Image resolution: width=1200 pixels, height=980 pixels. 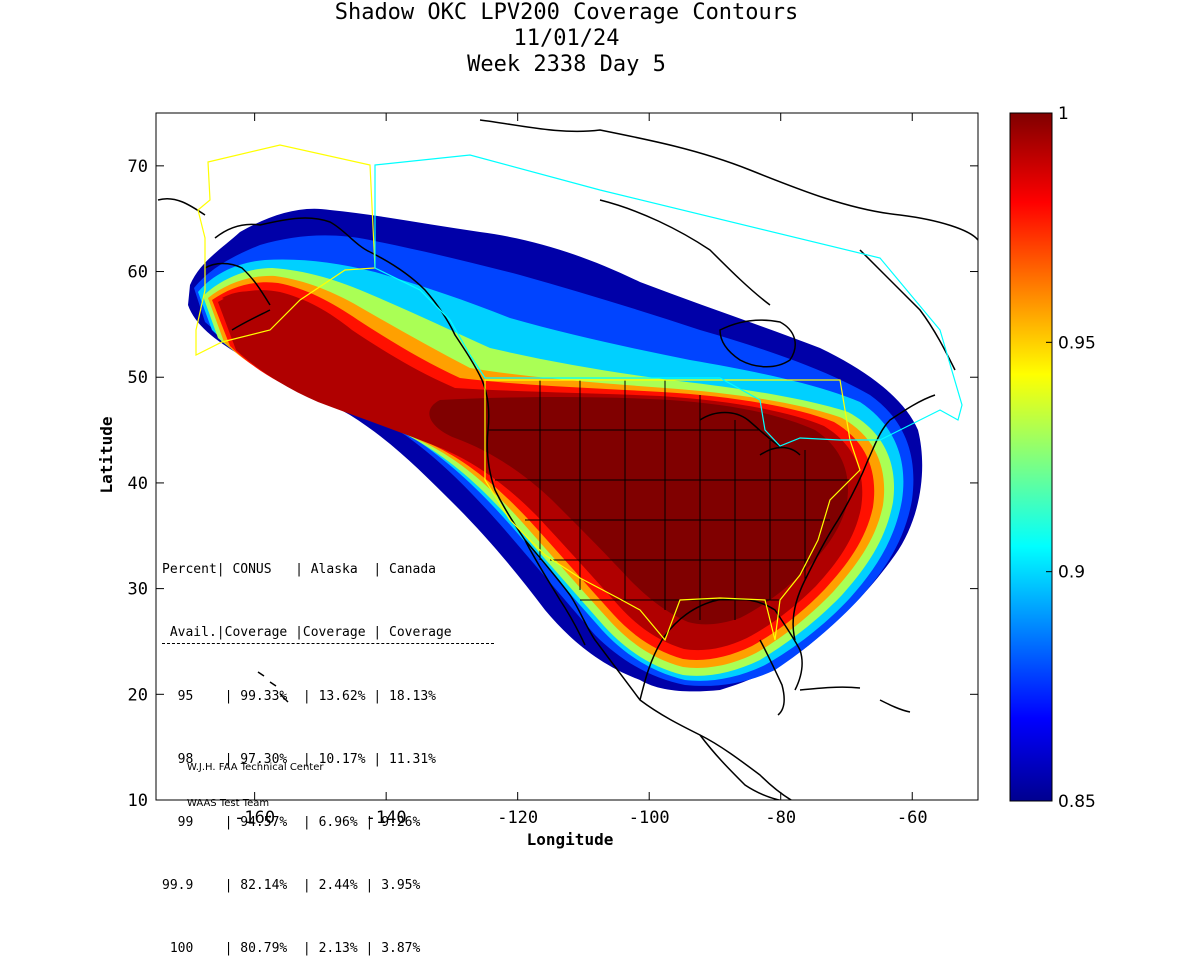 I want to click on stats-row: 100 | 80.79% | 2.13% | 3.87%, so click(x=295, y=948).